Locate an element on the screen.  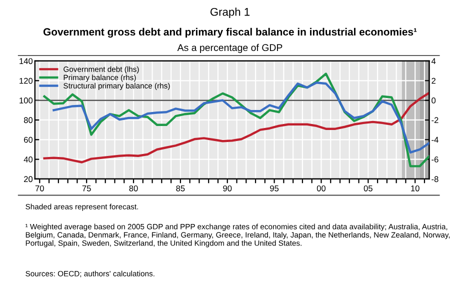
y-tick-label: 140 is located at coordinates (26, 61).